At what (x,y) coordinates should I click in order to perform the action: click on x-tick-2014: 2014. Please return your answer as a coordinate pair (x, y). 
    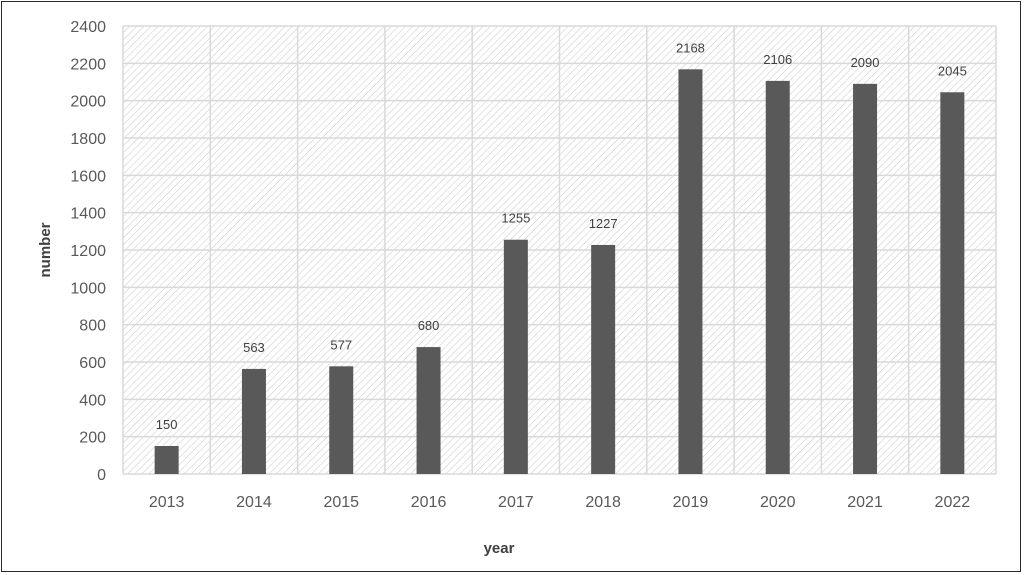
    Looking at the image, I should click on (254, 502).